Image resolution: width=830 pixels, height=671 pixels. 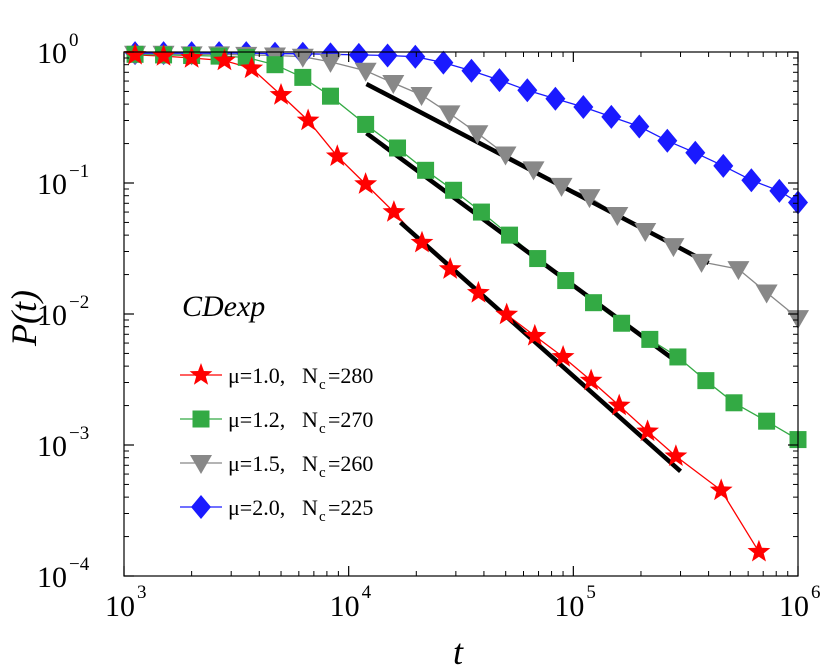 What do you see at coordinates (63, 574) in the screenshot?
I see `y-tick-label-4: 10 −4` at bounding box center [63, 574].